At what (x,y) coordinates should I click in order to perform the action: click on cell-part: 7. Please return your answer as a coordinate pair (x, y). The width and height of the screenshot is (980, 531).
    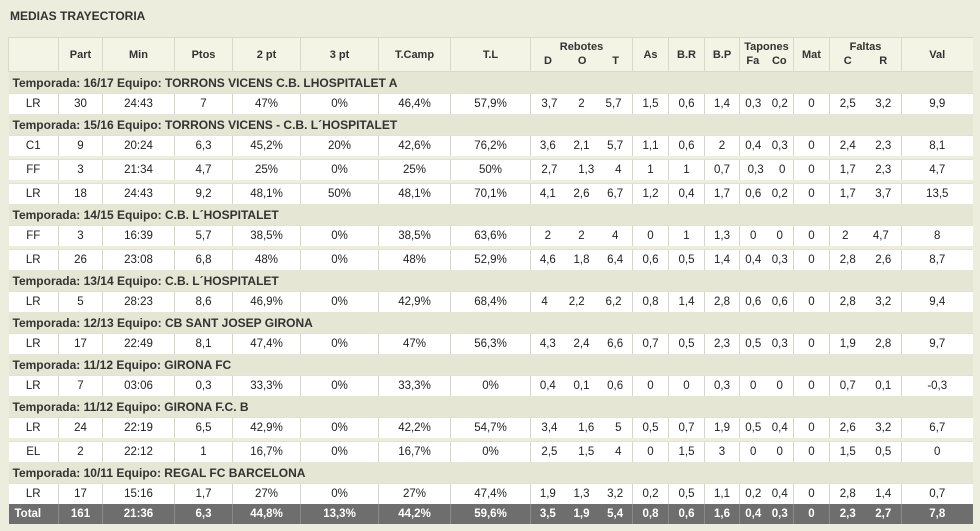
    Looking at the image, I should click on (80, 385).